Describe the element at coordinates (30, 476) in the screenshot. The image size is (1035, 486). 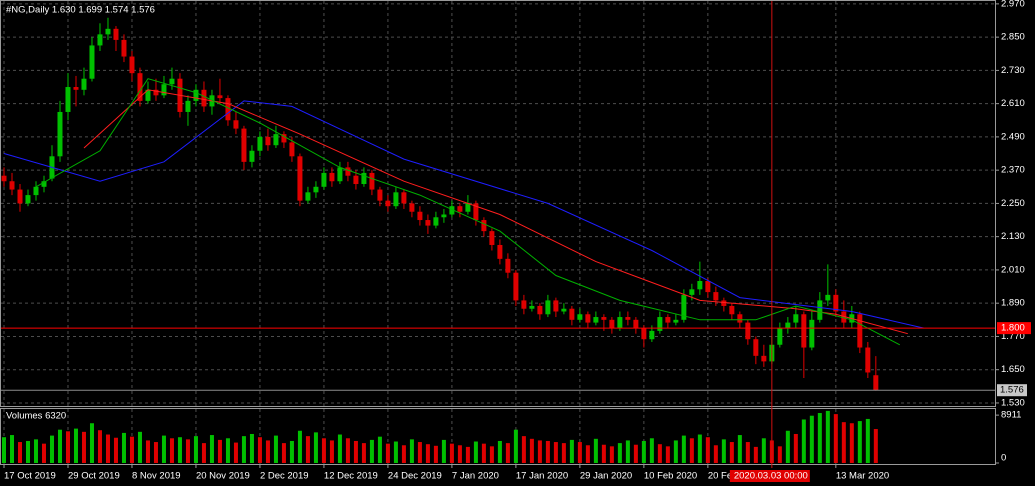
I see `x-tick-label: 17 Oct 2019` at that location.